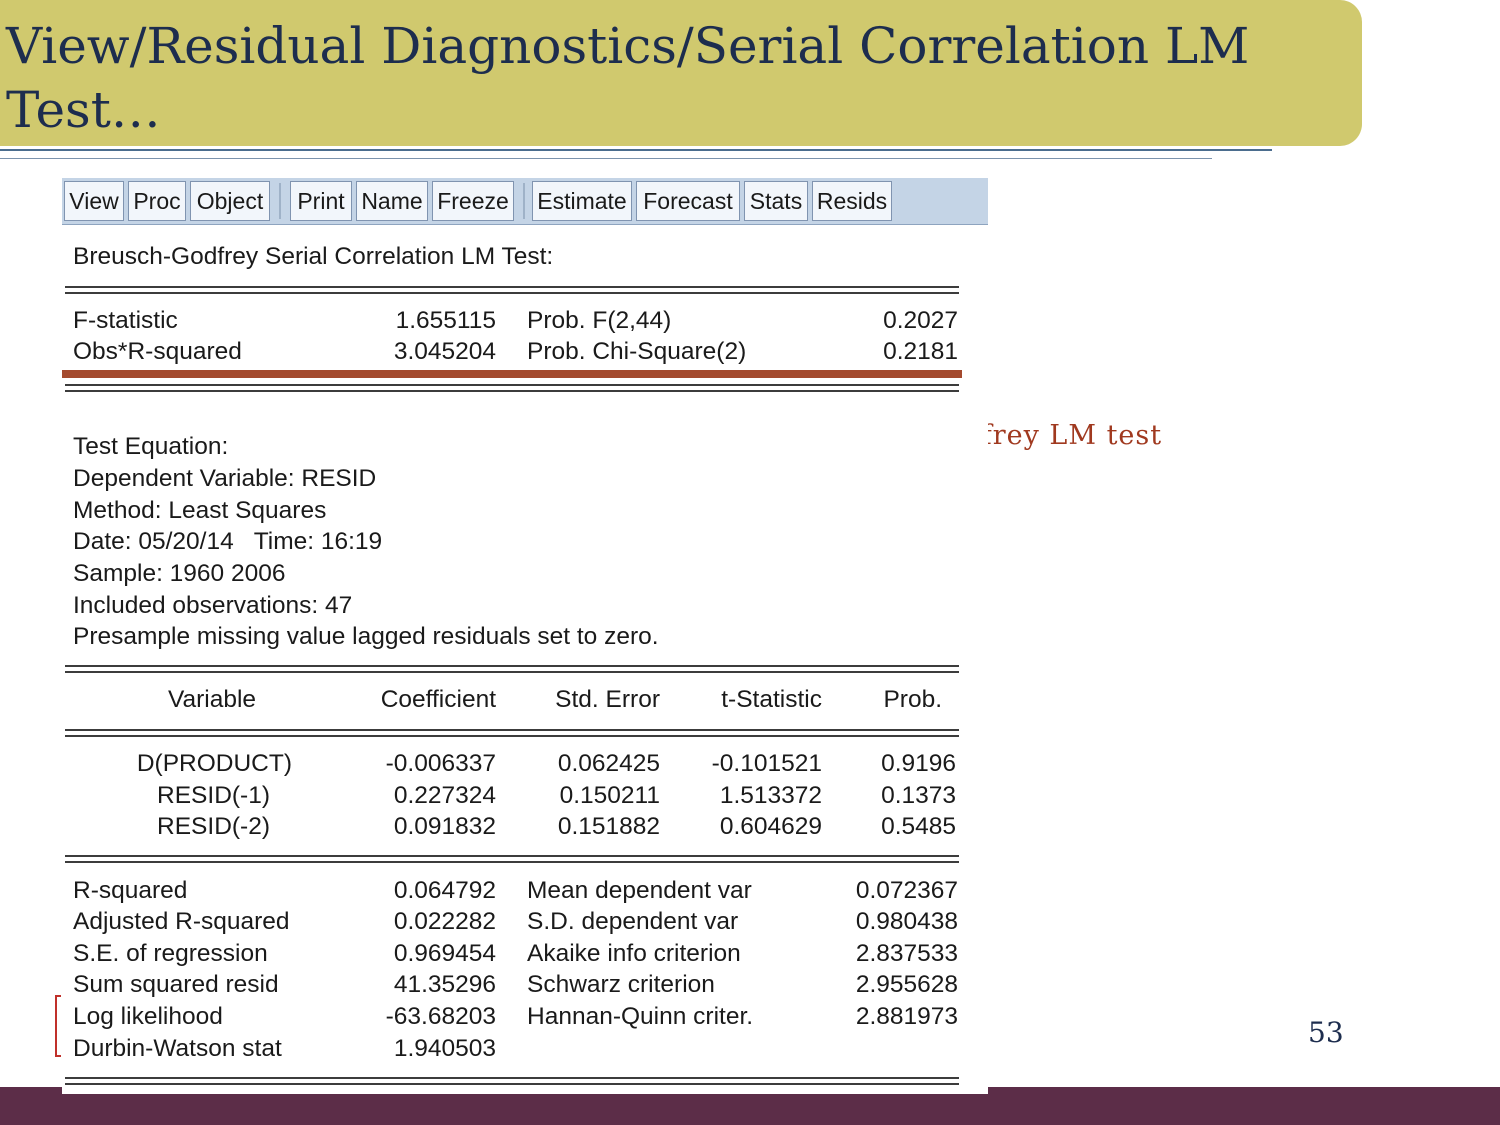 This screenshot has width=1500, height=1125. Describe the element at coordinates (918, 795) in the screenshot. I see `prob-value: 0.1373` at that location.